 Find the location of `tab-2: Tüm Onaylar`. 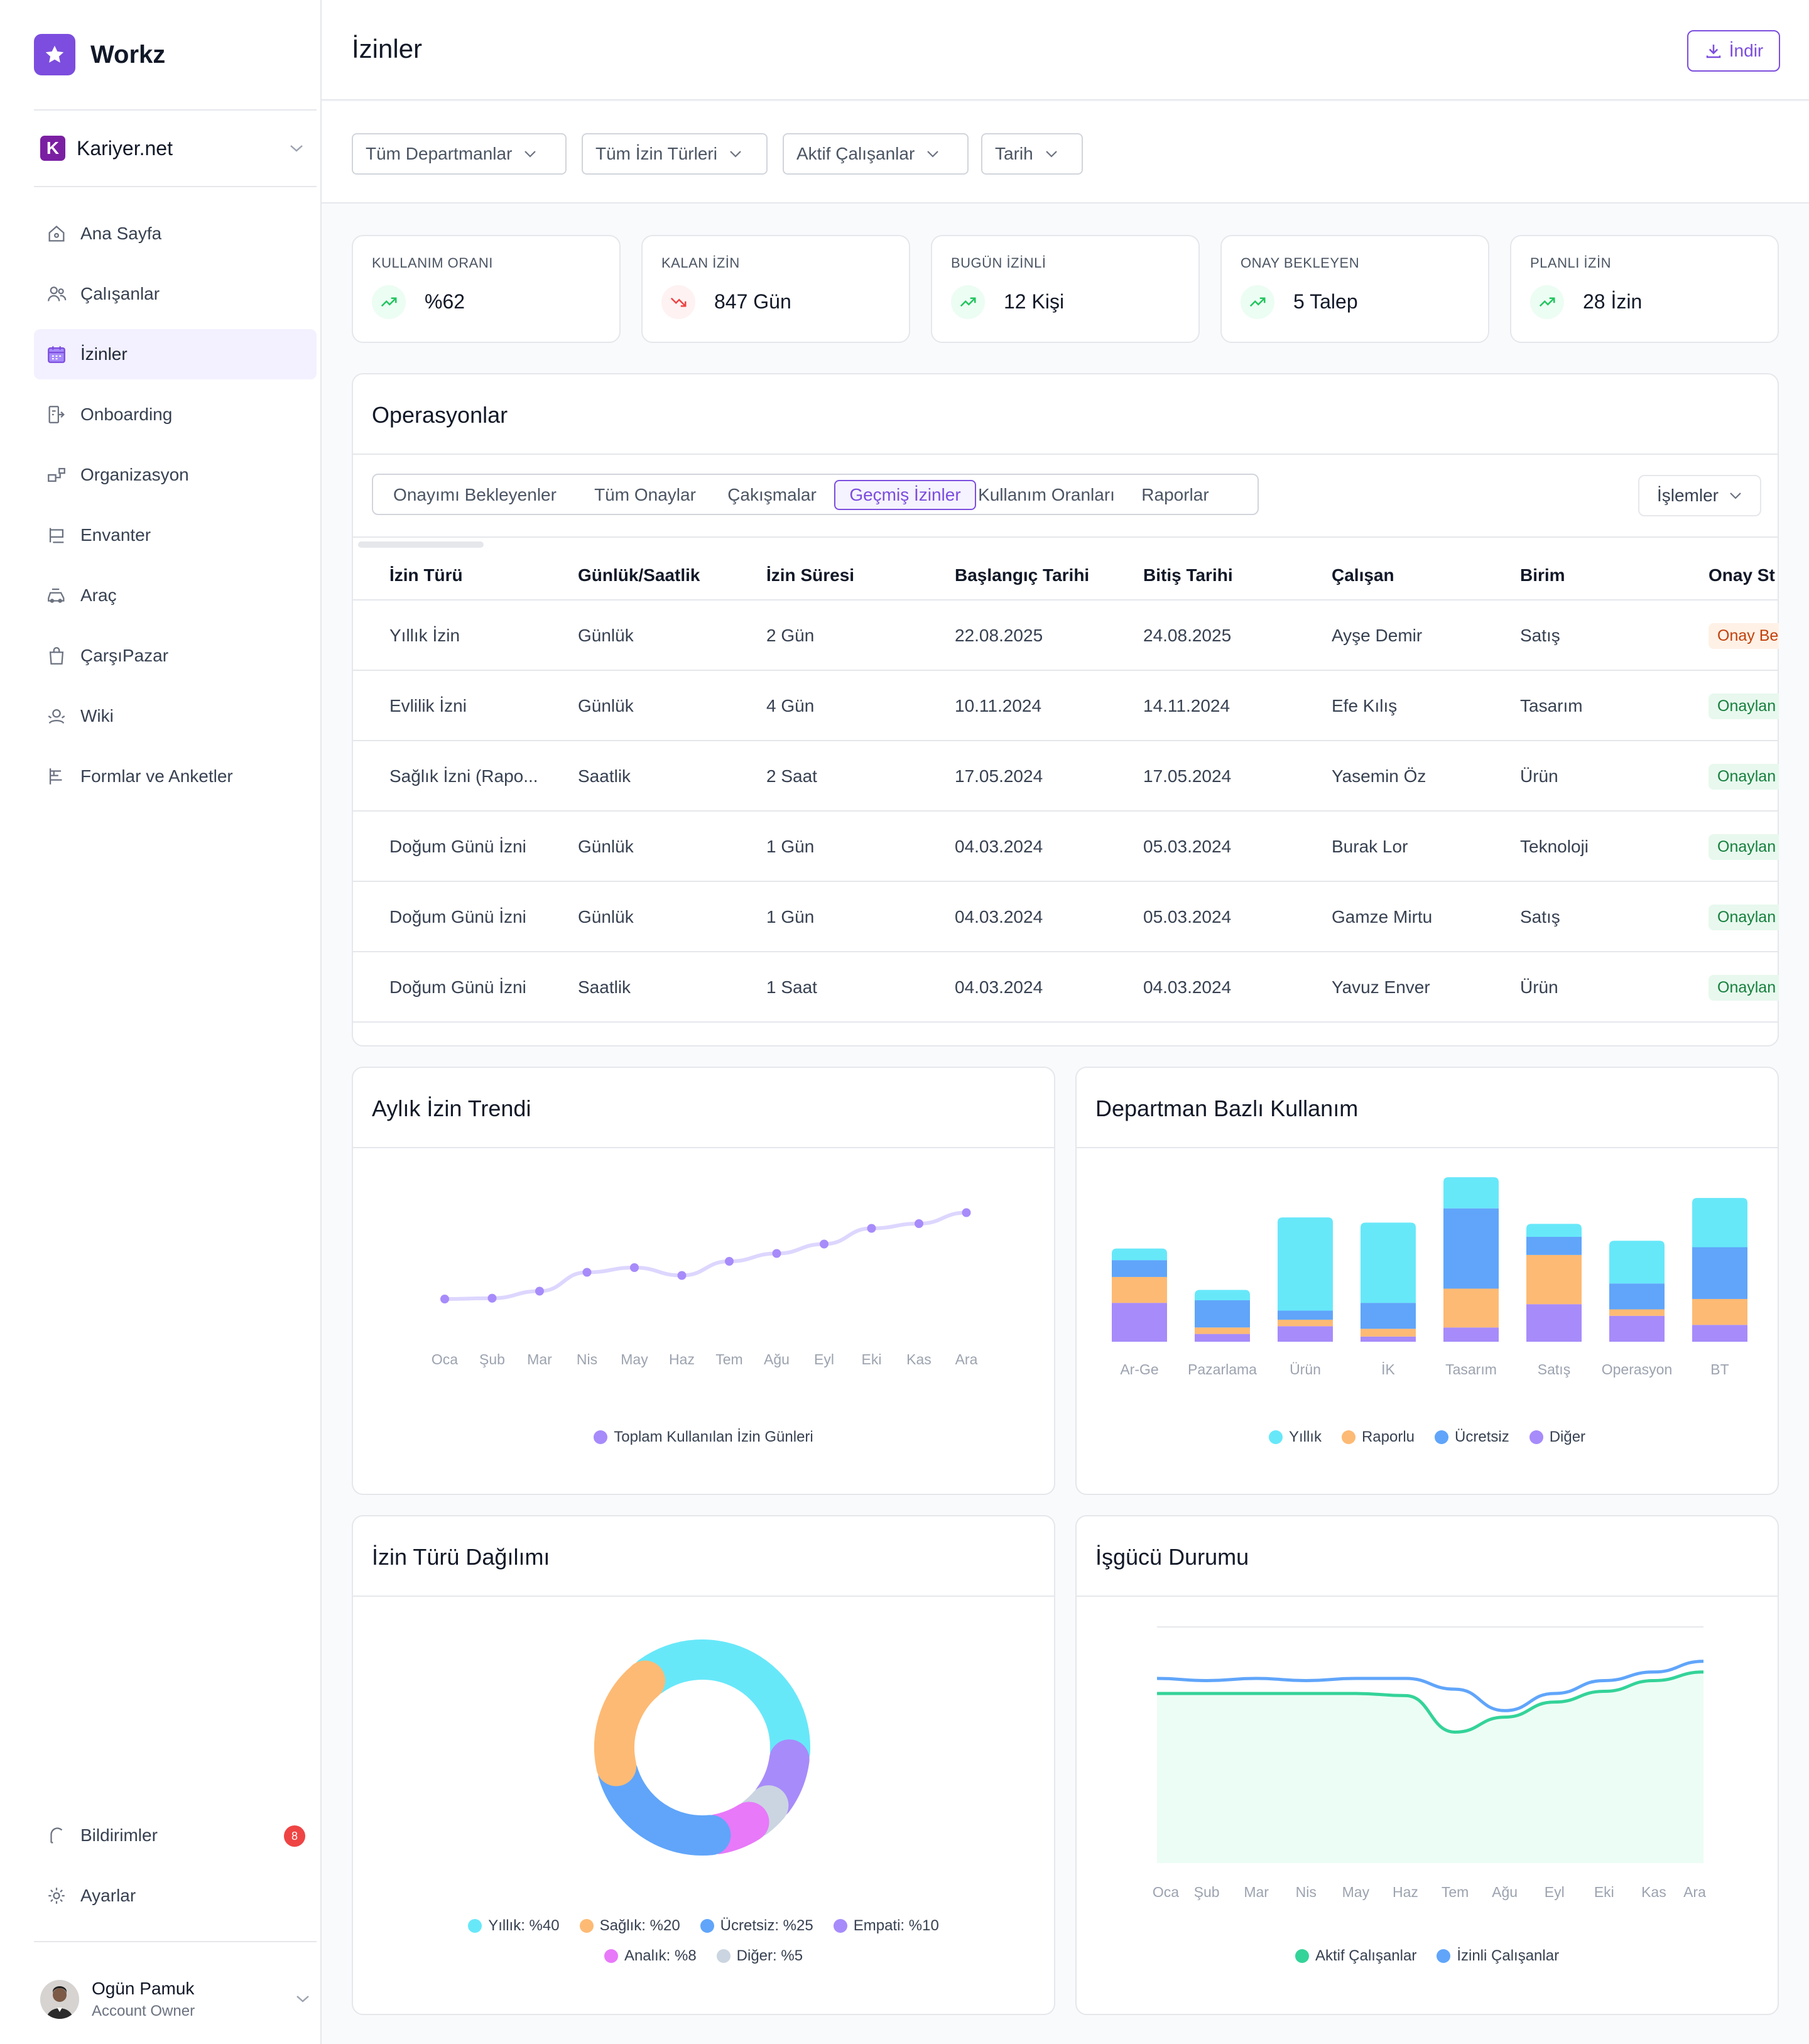

tab-2: Tüm Onaylar is located at coordinates (645, 494).